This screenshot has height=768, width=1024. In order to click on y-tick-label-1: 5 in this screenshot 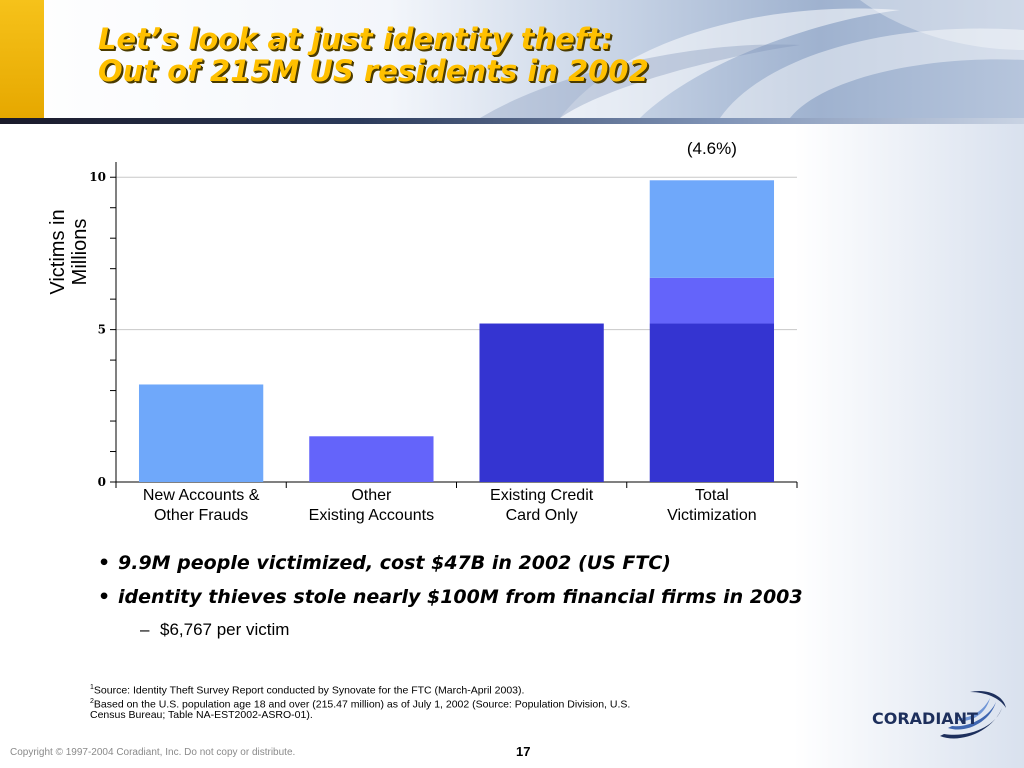, I will do `click(102, 330)`.